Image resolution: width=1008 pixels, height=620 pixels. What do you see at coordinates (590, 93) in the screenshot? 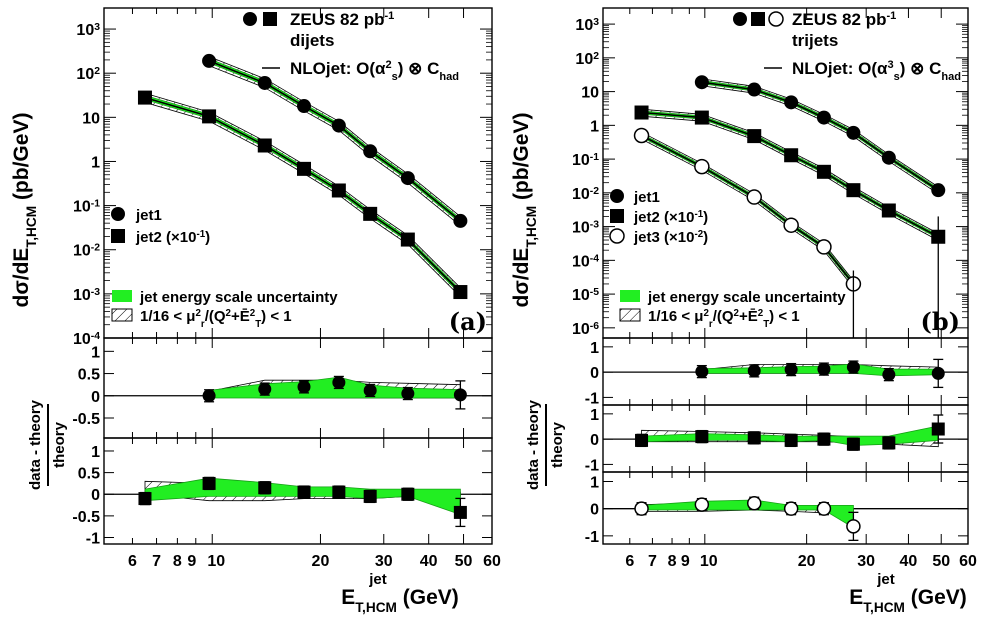
I see `main-y-tick-label: 10` at bounding box center [590, 93].